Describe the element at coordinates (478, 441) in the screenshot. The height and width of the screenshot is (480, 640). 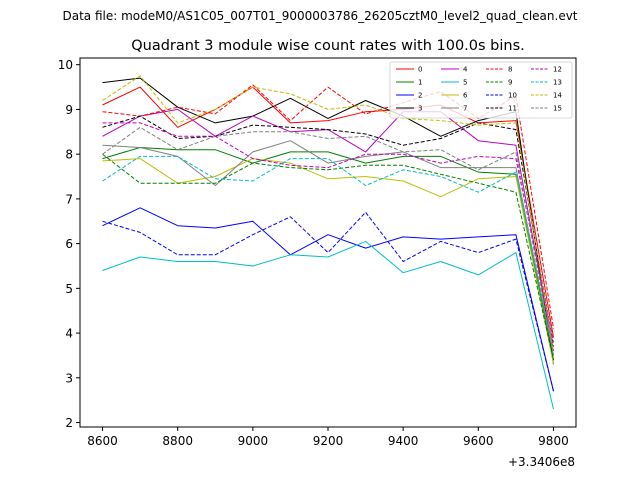
I see `x-tick-label: 9600` at that location.